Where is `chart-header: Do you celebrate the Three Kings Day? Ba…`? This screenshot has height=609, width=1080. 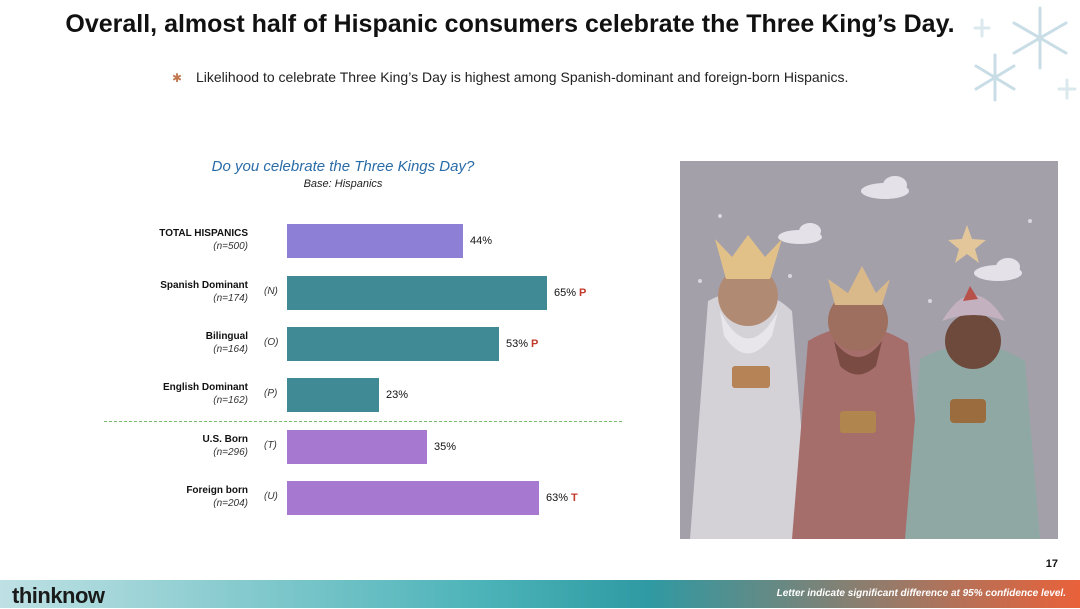
chart-header: Do you celebrate the Three Kings Day? Ba… is located at coordinates (343, 174).